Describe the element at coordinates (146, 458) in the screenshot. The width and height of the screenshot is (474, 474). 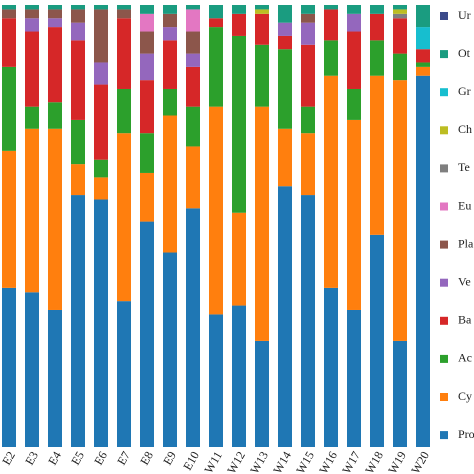
I see `x-tick-label: E8` at that location.